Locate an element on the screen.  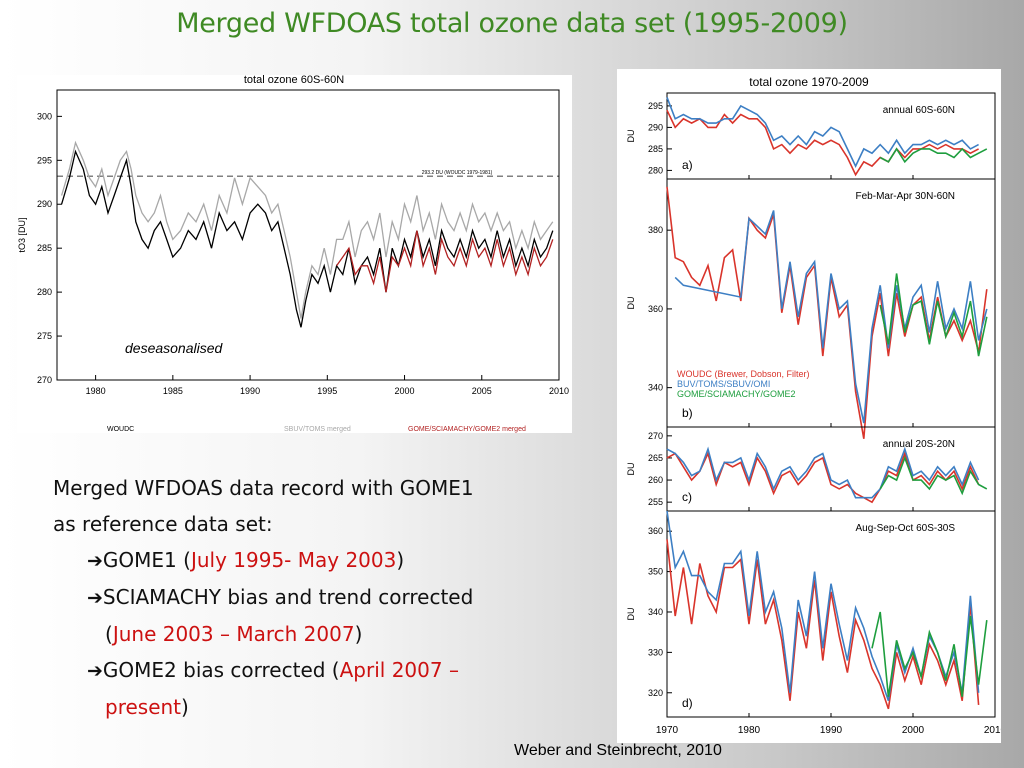
legend-sbuv-toms: SBUV/TOMS merged is located at coordinates (317, 429).